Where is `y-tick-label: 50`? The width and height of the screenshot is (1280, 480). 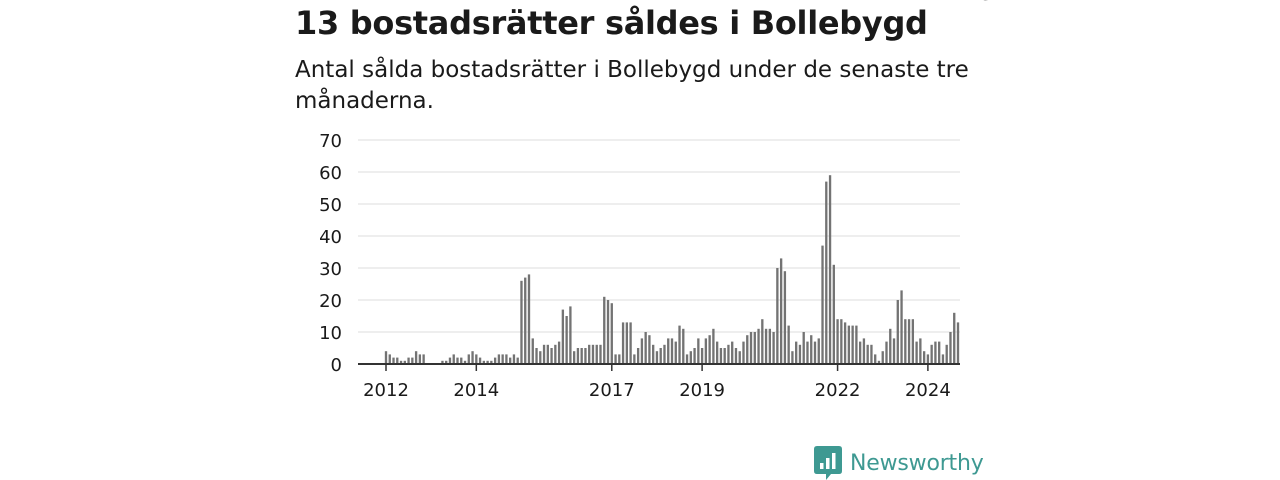
y-tick-label: 50 is located at coordinates (330, 205).